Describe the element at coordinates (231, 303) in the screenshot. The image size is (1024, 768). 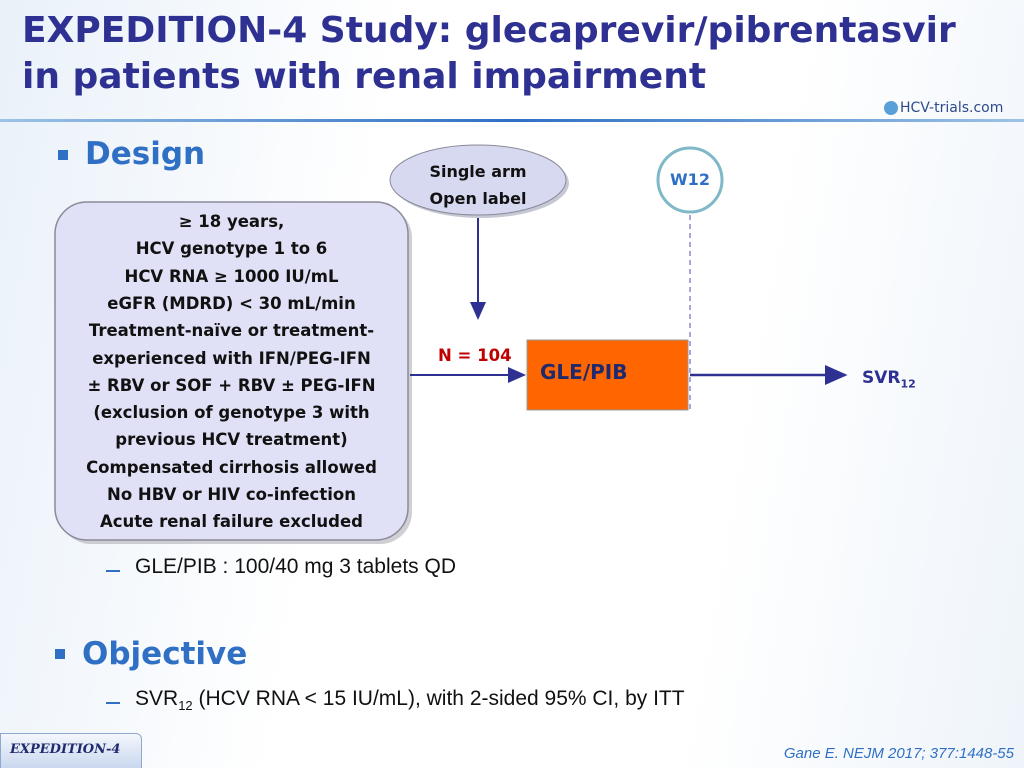
I see `criteria-line: eGFR (MDRD) < 30 mL/min` at that location.